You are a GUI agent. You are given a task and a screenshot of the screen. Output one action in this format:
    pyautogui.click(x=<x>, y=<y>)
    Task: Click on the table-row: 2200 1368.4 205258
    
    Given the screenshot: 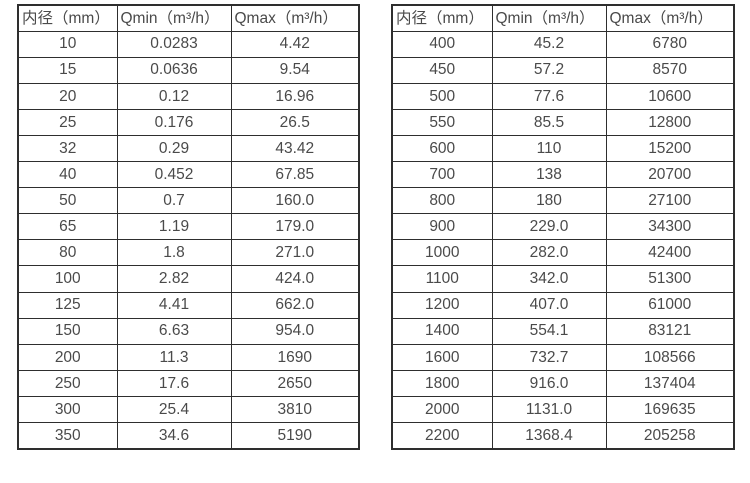 What is the action you would take?
    pyautogui.click(x=563, y=435)
    